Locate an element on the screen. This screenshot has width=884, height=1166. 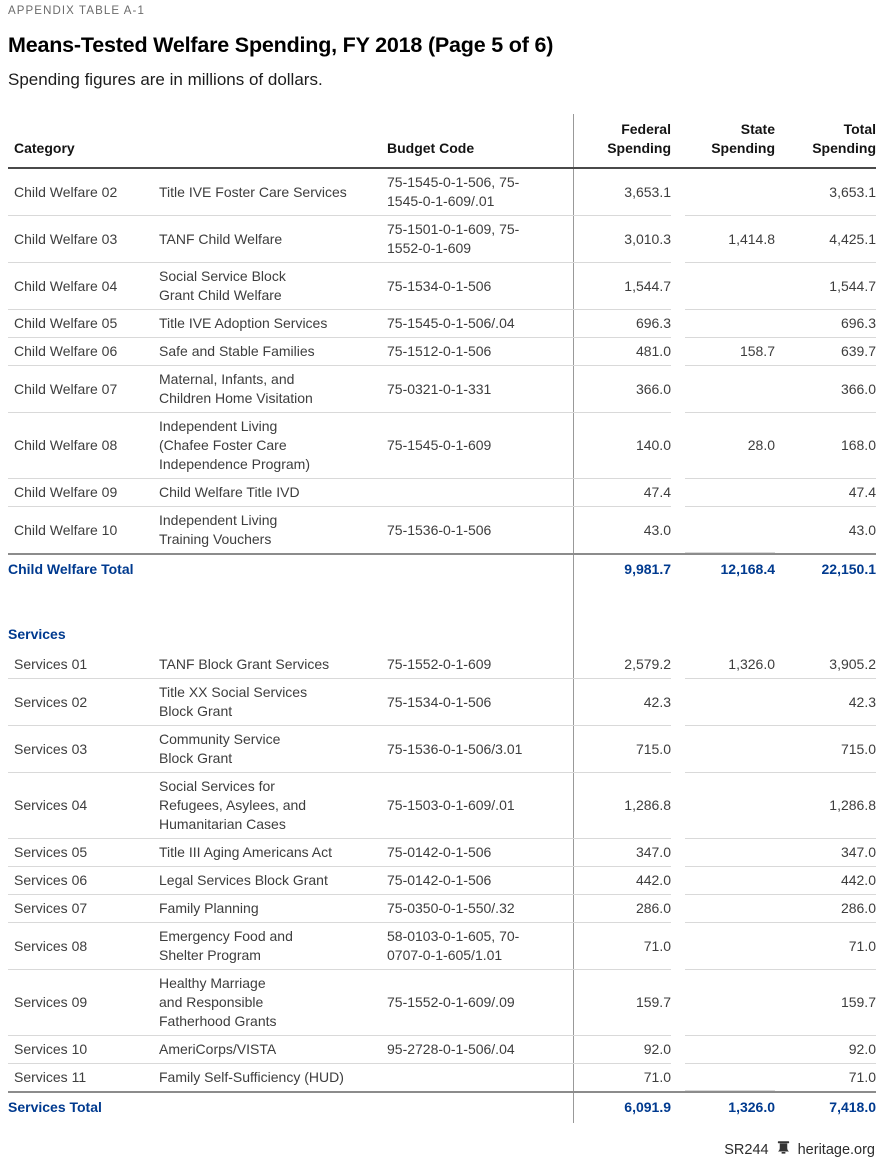
category-cell: Child Welfare 04 is located at coordinates (80, 286).